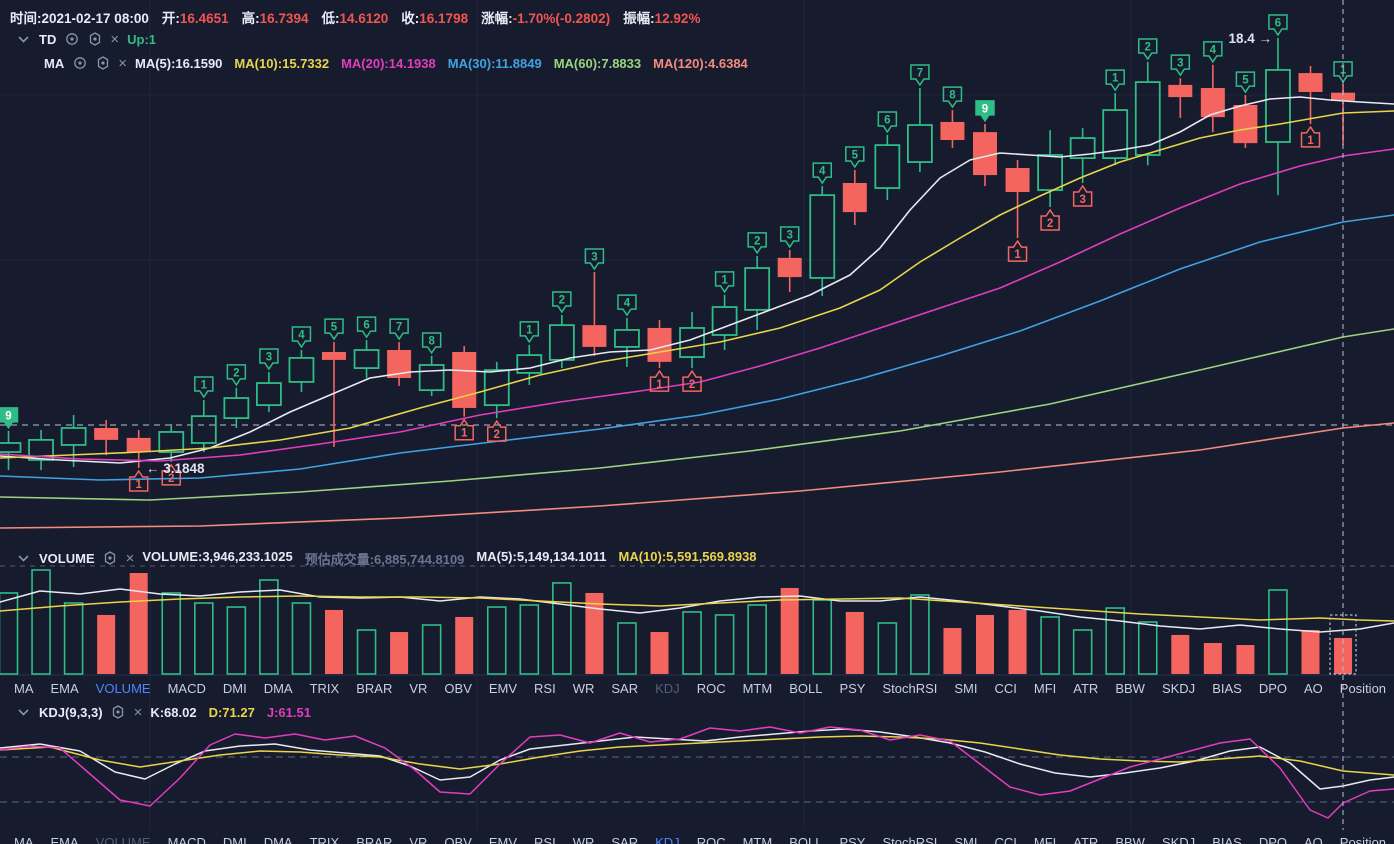  What do you see at coordinates (458, 839) in the screenshot?
I see `tab-obv: OBV` at bounding box center [458, 839].